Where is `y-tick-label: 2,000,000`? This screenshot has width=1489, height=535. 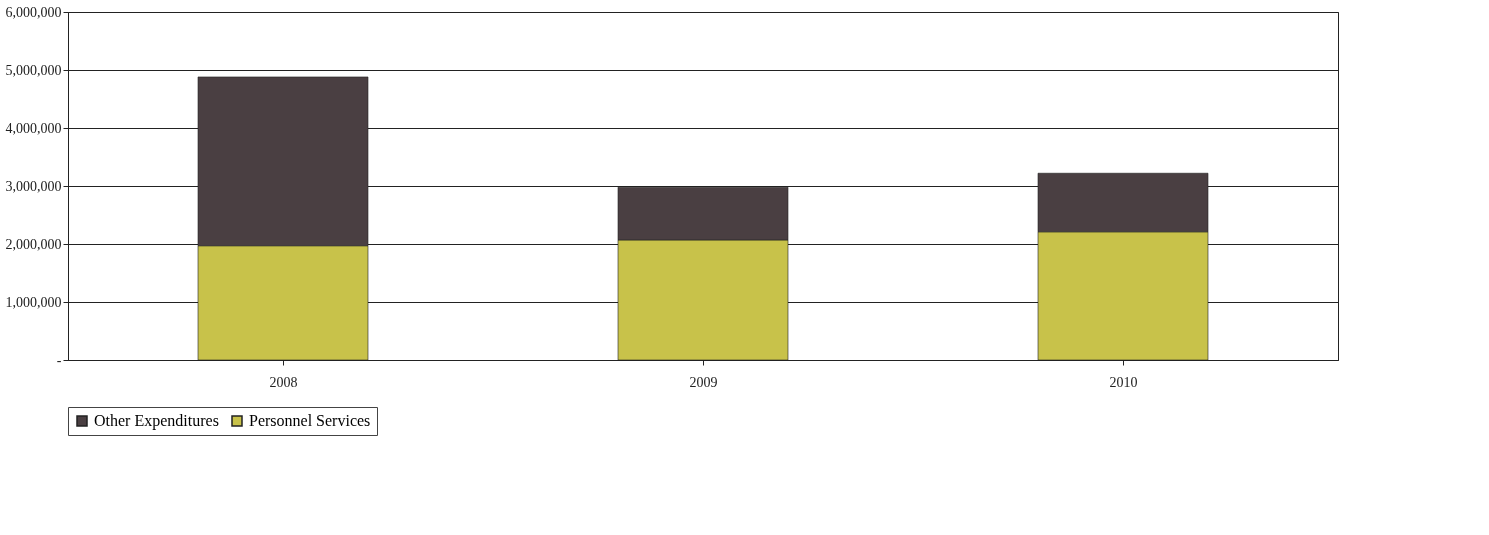 y-tick-label: 2,000,000 is located at coordinates (33, 244).